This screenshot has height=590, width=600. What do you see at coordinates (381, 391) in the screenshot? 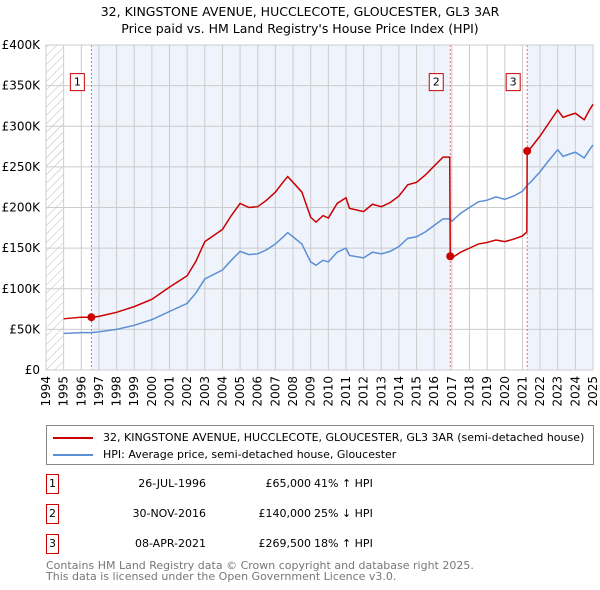
I see `x-tick-label: 2013` at bounding box center [381, 391].